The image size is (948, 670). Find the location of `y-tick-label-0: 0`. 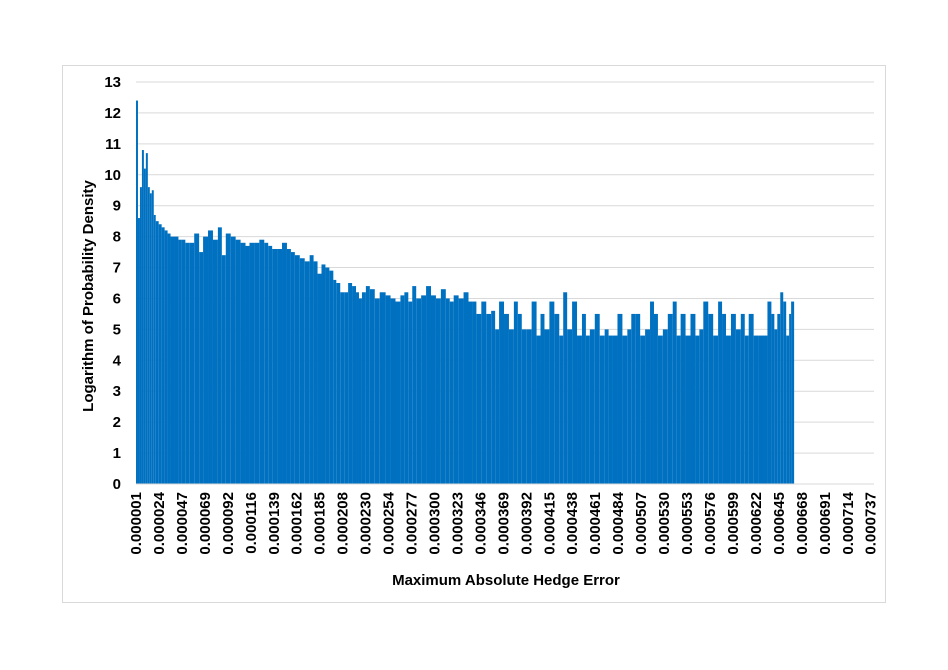

y-tick-label-0: 0 is located at coordinates (117, 484).